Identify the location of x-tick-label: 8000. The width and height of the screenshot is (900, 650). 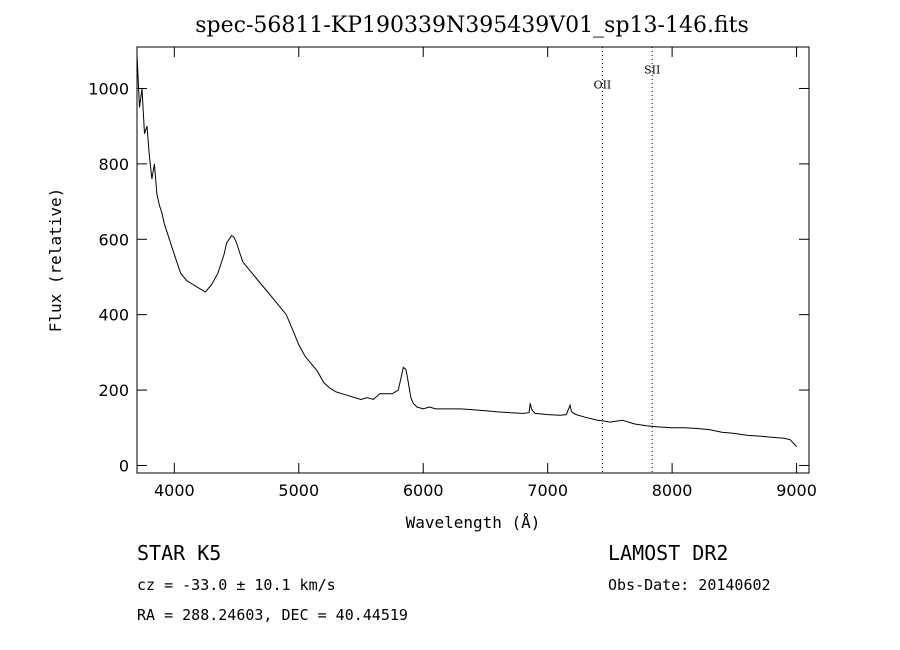
(672, 490).